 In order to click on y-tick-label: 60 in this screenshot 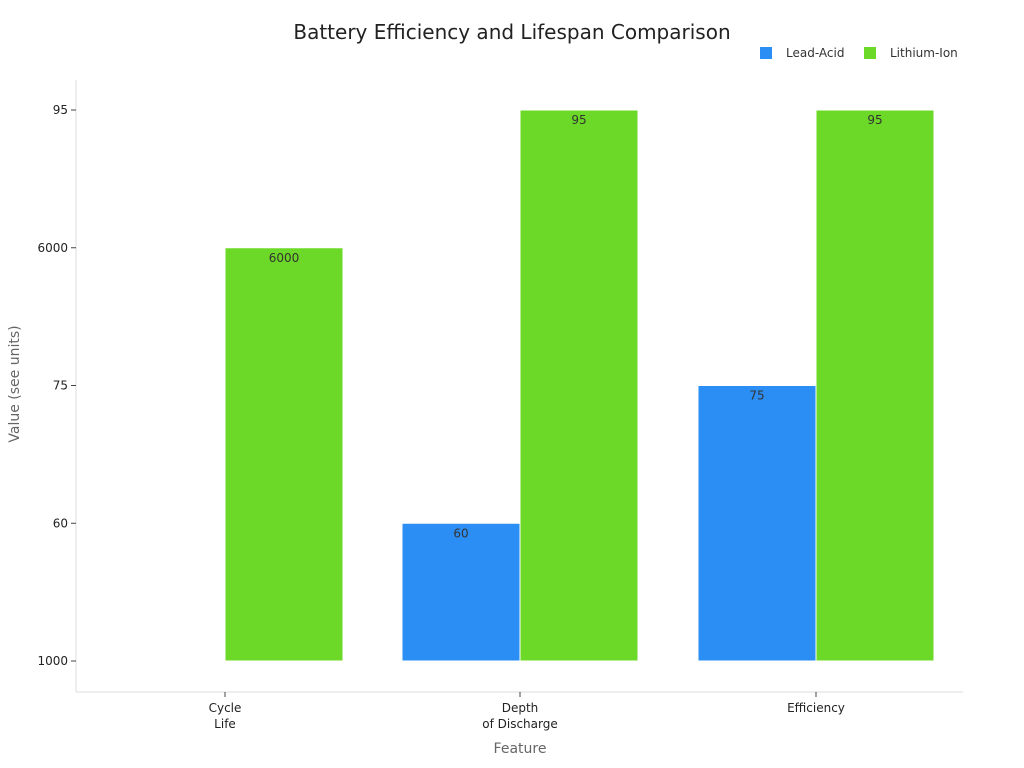, I will do `click(60, 523)`.